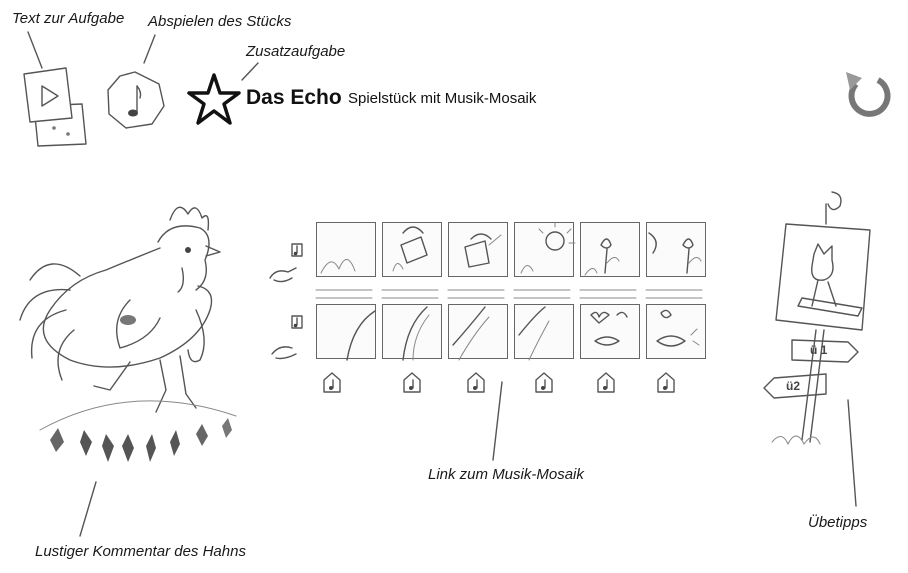 This screenshot has width=908, height=573. What do you see at coordinates (286, 263) in the screenshot?
I see `row1-note-hand-icon` at bounding box center [286, 263].